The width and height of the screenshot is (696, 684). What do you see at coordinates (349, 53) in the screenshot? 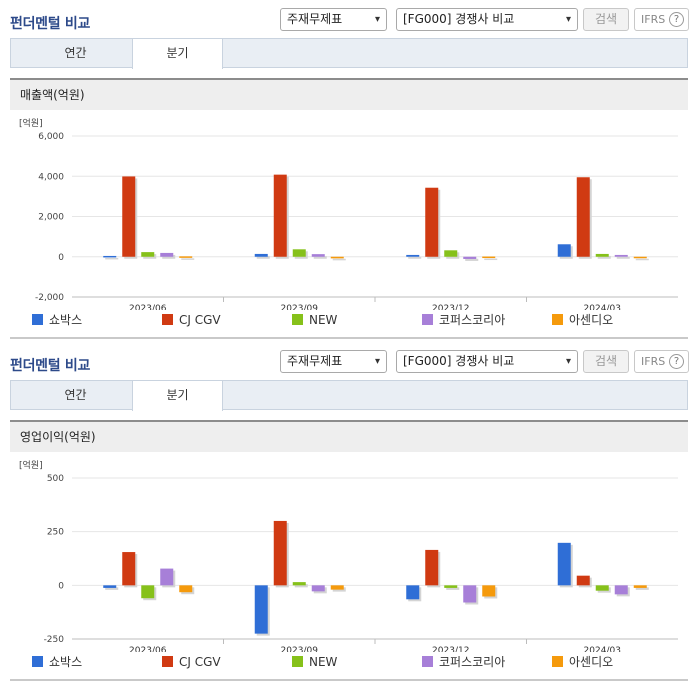
I see `period-tabs: 연간 분기` at bounding box center [349, 53].